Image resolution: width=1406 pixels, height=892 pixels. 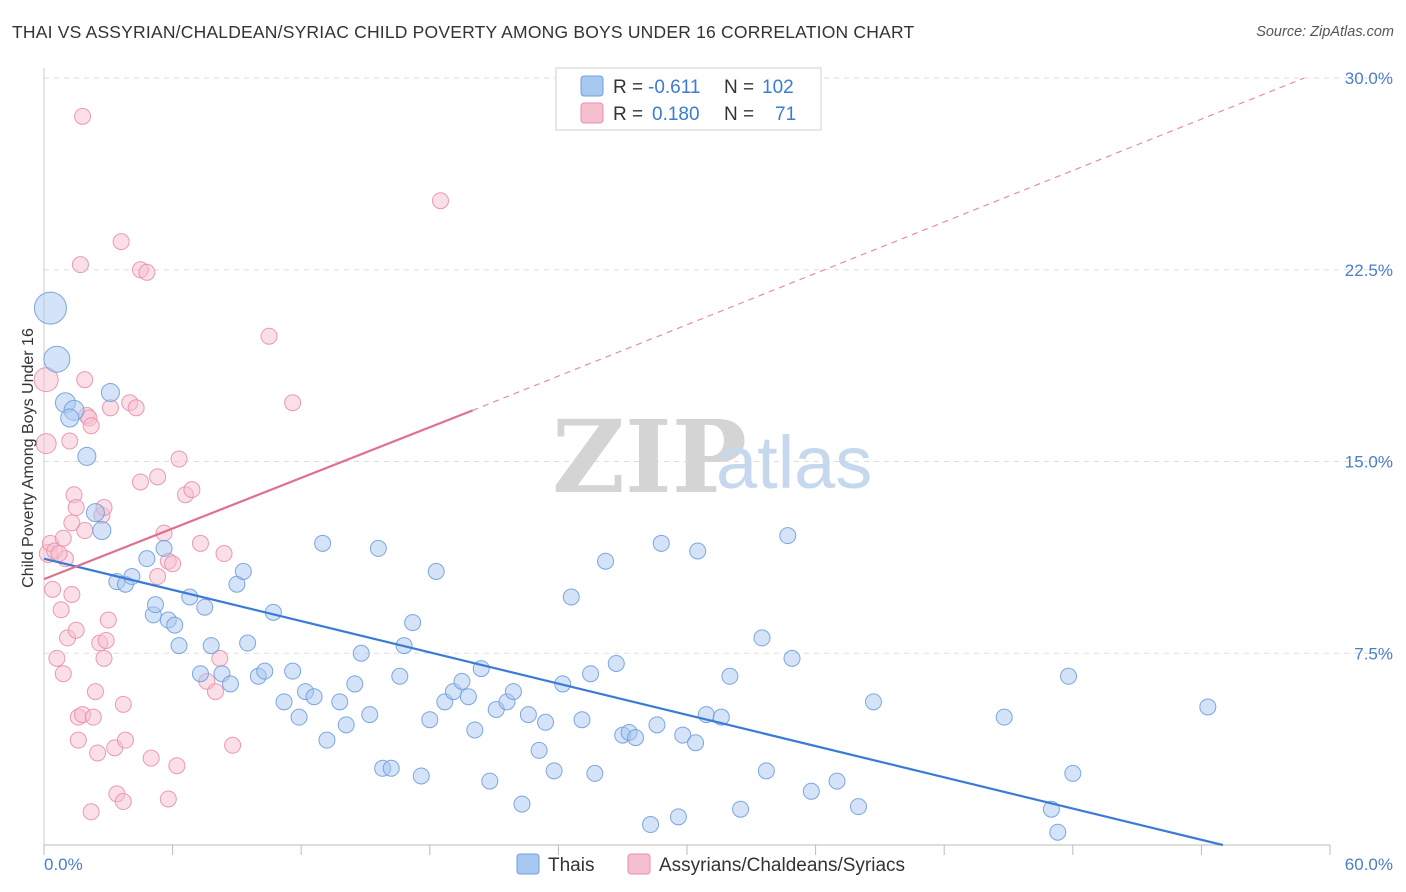 What do you see at coordinates (528, 864) in the screenshot?
I see `bottom-legend-swatch-blue` at bounding box center [528, 864].